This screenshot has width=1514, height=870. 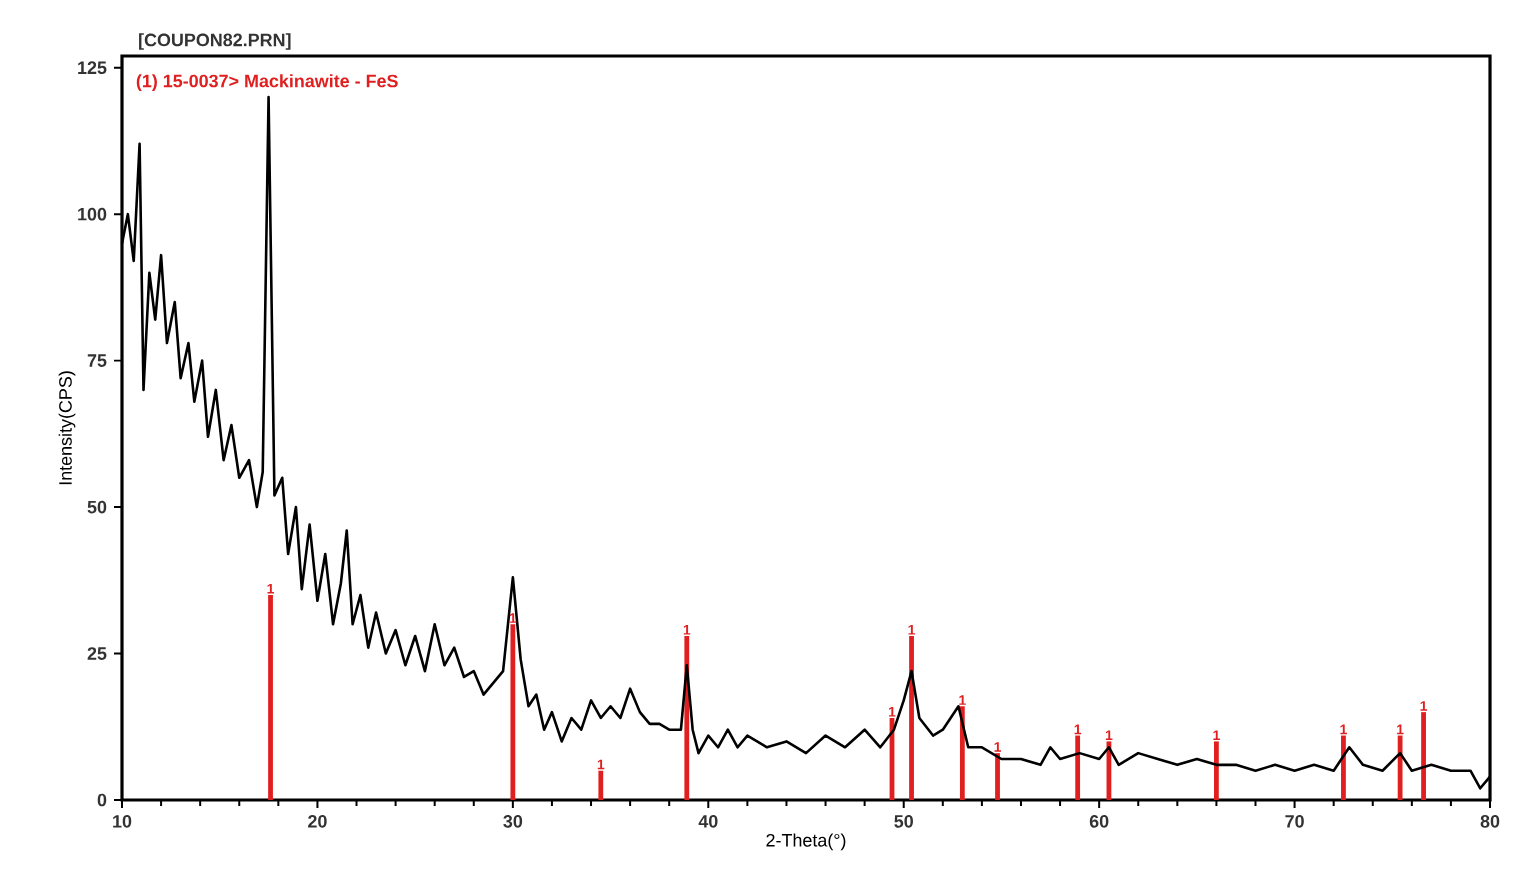 What do you see at coordinates (513, 821) in the screenshot?
I see `x-tick-label: 30` at bounding box center [513, 821].